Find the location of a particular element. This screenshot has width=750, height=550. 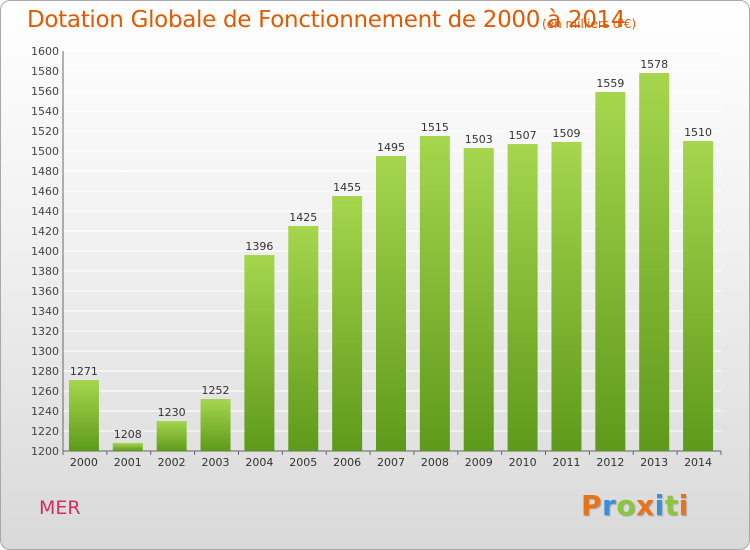

commune-name: MER is located at coordinates (60, 508).